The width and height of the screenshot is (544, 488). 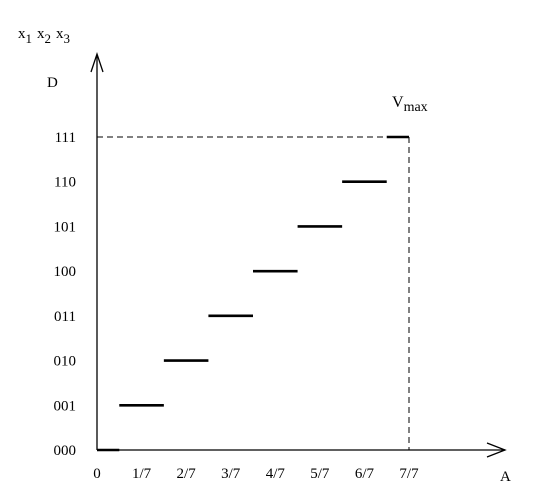 What do you see at coordinates (187, 474) in the screenshot?
I see `x-tick-label: 2/7` at bounding box center [187, 474].